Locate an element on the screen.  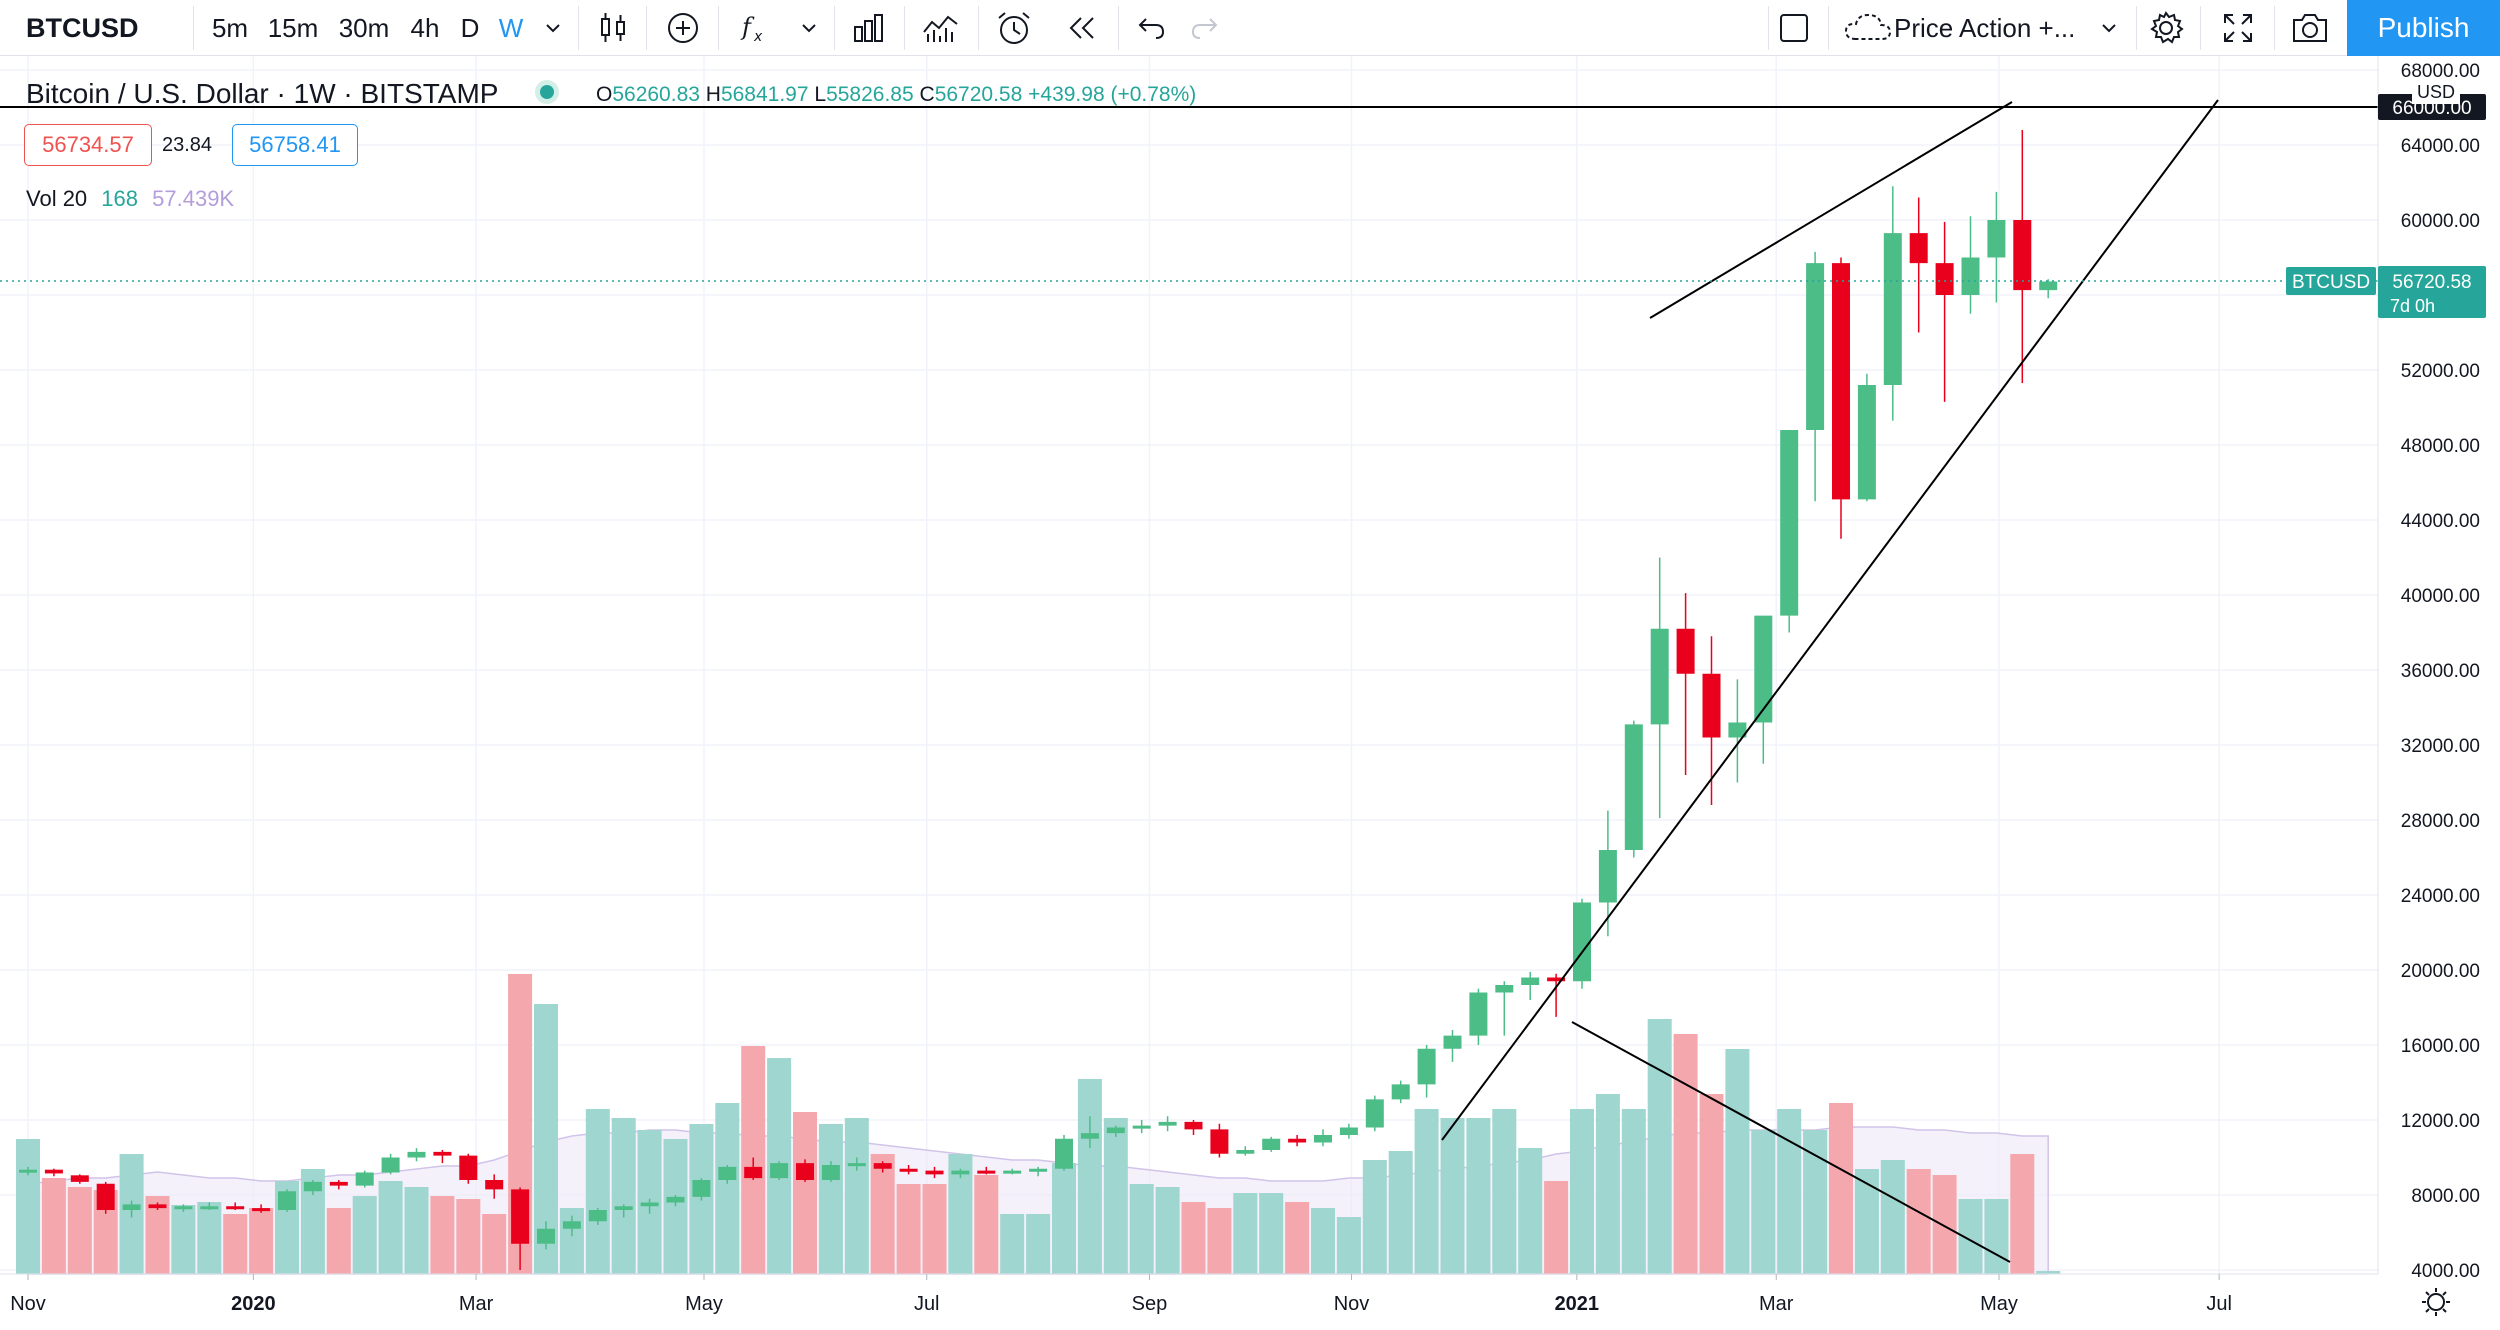
price-axis is located at coordinates (2439, 665).